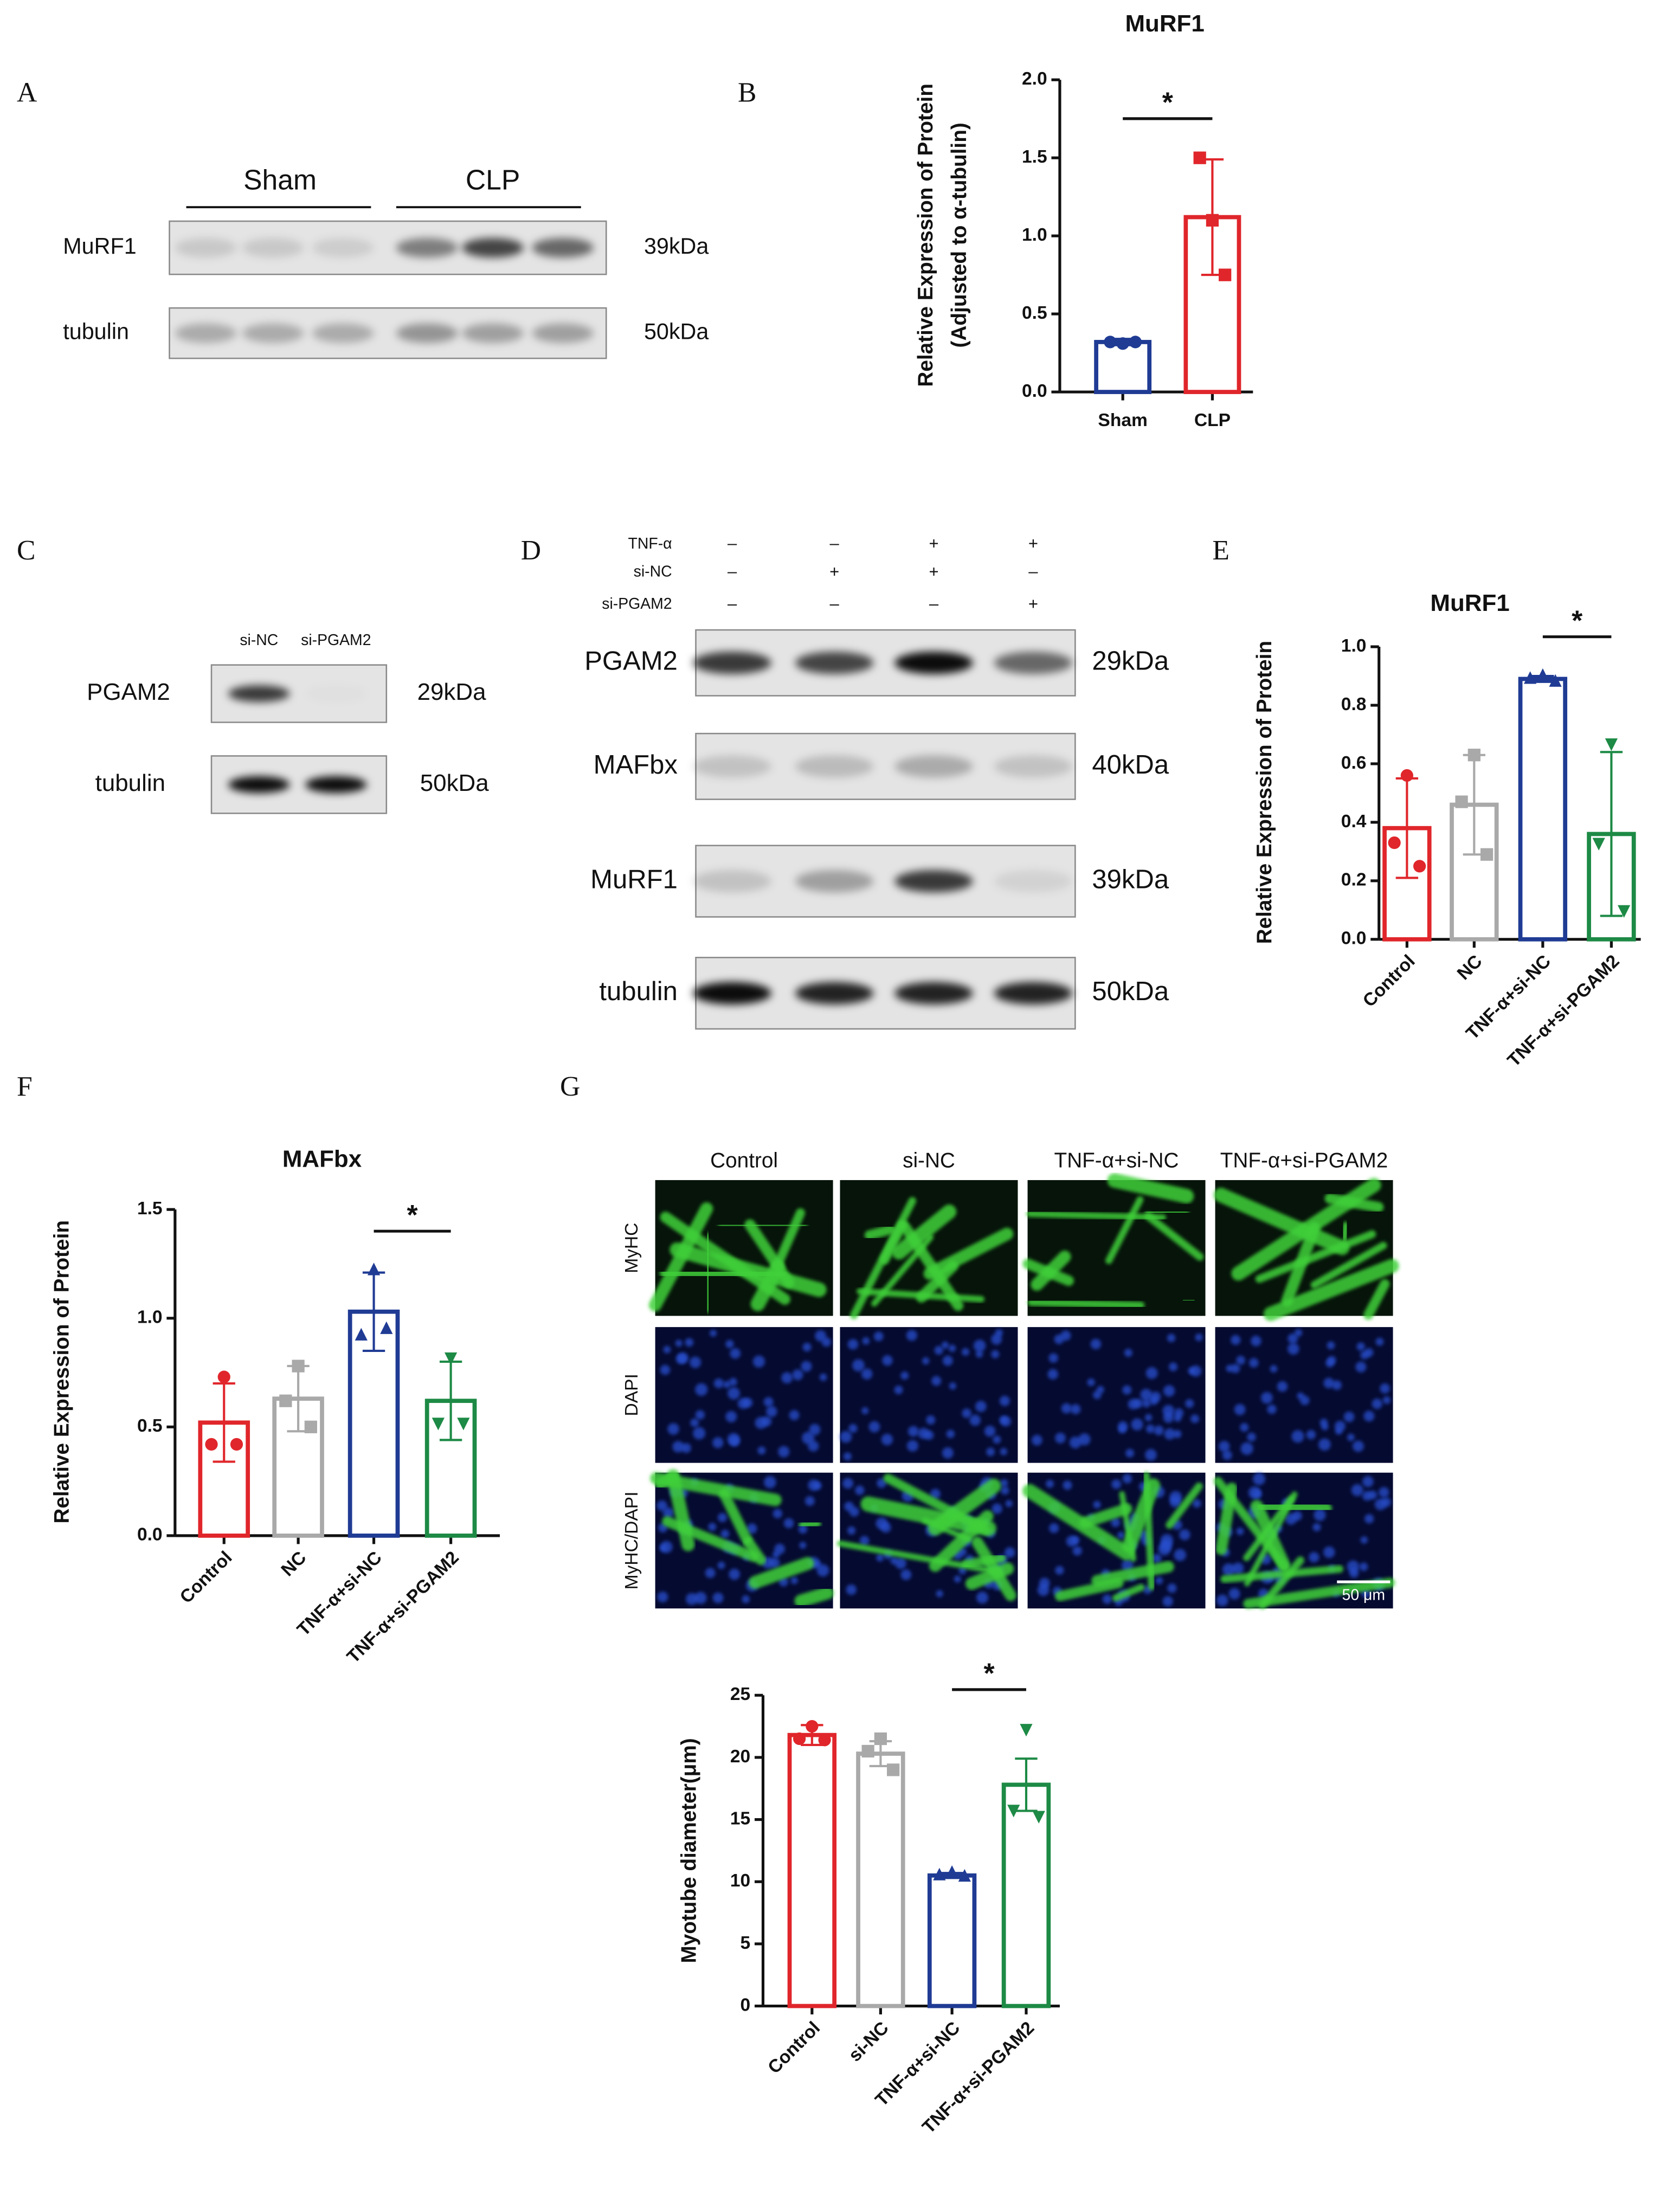 This screenshot has height=2209, width=1680. Describe the element at coordinates (99, 246) in the screenshot. I see `blot-protein: MuRF1` at that location.